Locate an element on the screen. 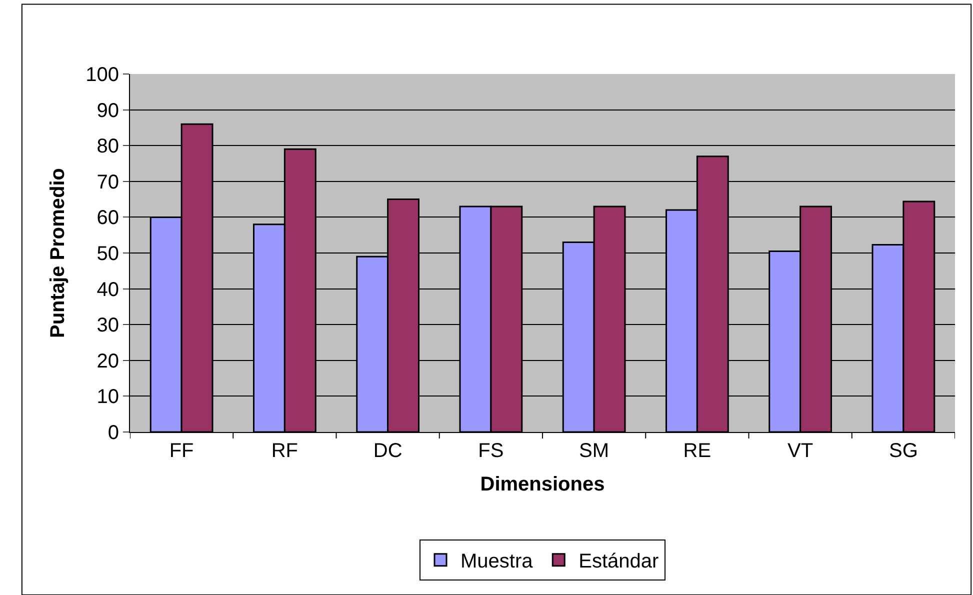 The height and width of the screenshot is (595, 973). y-tick-label: 80 is located at coordinates (107, 147).